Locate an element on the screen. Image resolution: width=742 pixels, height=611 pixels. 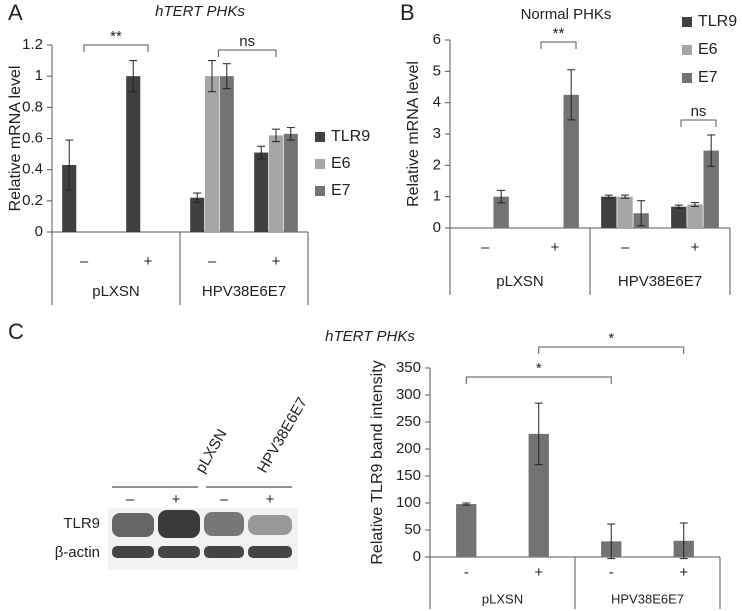
y-tick-label: 50 is located at coordinates (412, 529).